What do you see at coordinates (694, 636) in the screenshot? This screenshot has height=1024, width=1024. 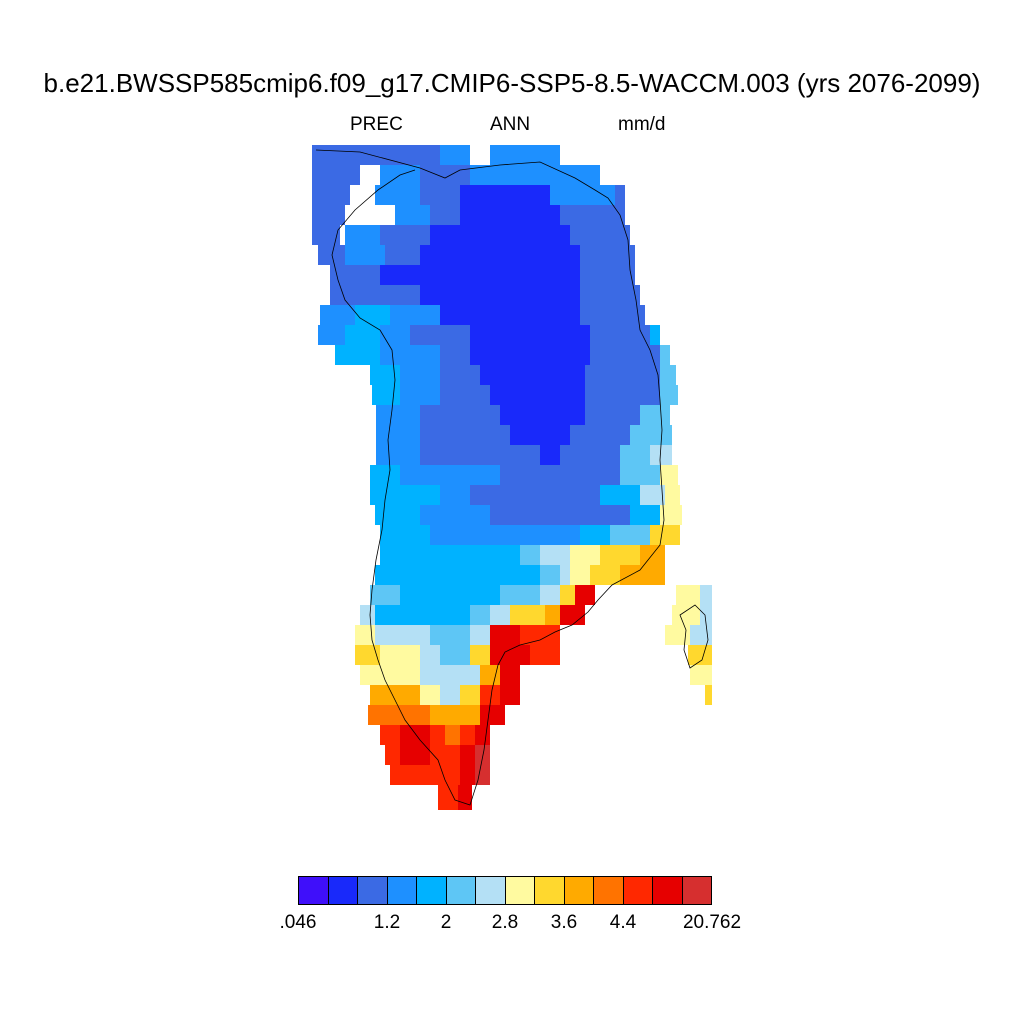 I see `coastline-island` at bounding box center [694, 636].